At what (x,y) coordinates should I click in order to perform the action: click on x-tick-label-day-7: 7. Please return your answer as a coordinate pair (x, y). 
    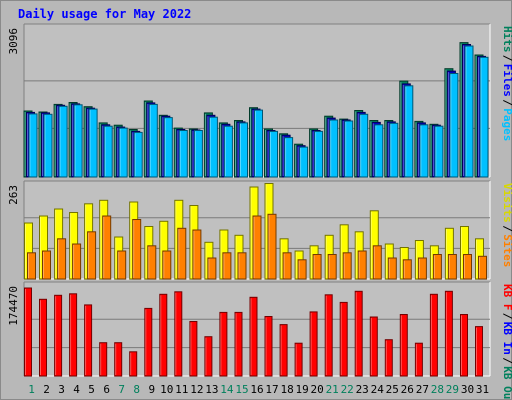
    Looking at the image, I should click on (121, 389).